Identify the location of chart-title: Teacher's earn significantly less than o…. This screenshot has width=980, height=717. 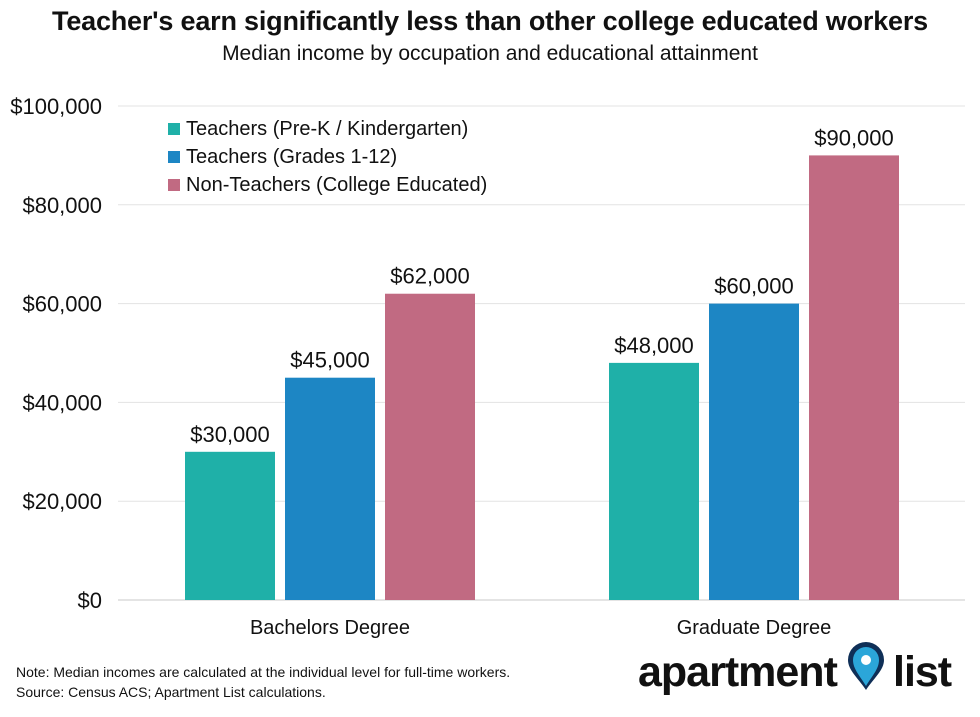
(490, 21).